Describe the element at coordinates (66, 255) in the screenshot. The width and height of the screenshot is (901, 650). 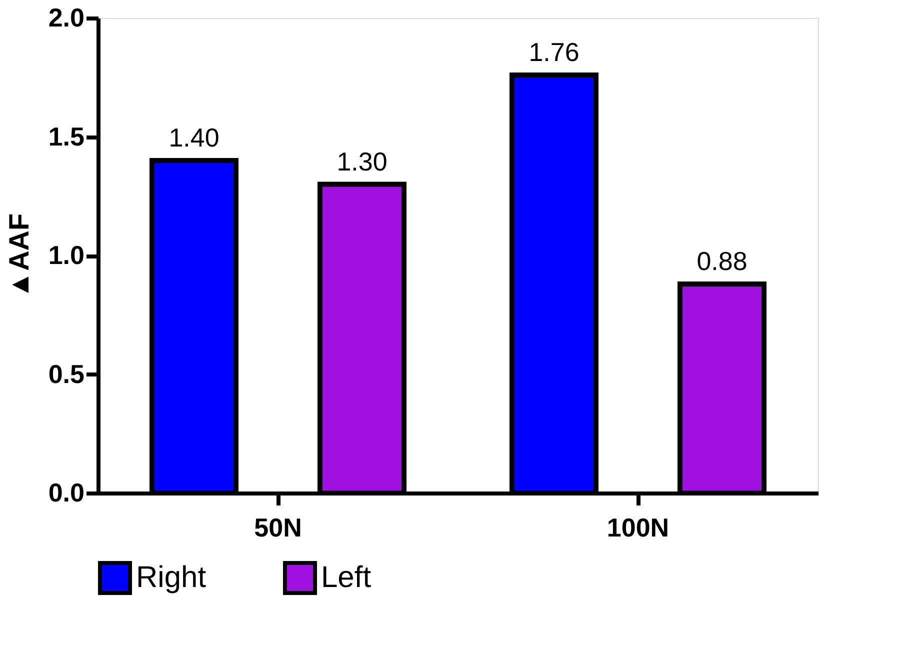
I see `y-tick-label: 1.0` at that location.